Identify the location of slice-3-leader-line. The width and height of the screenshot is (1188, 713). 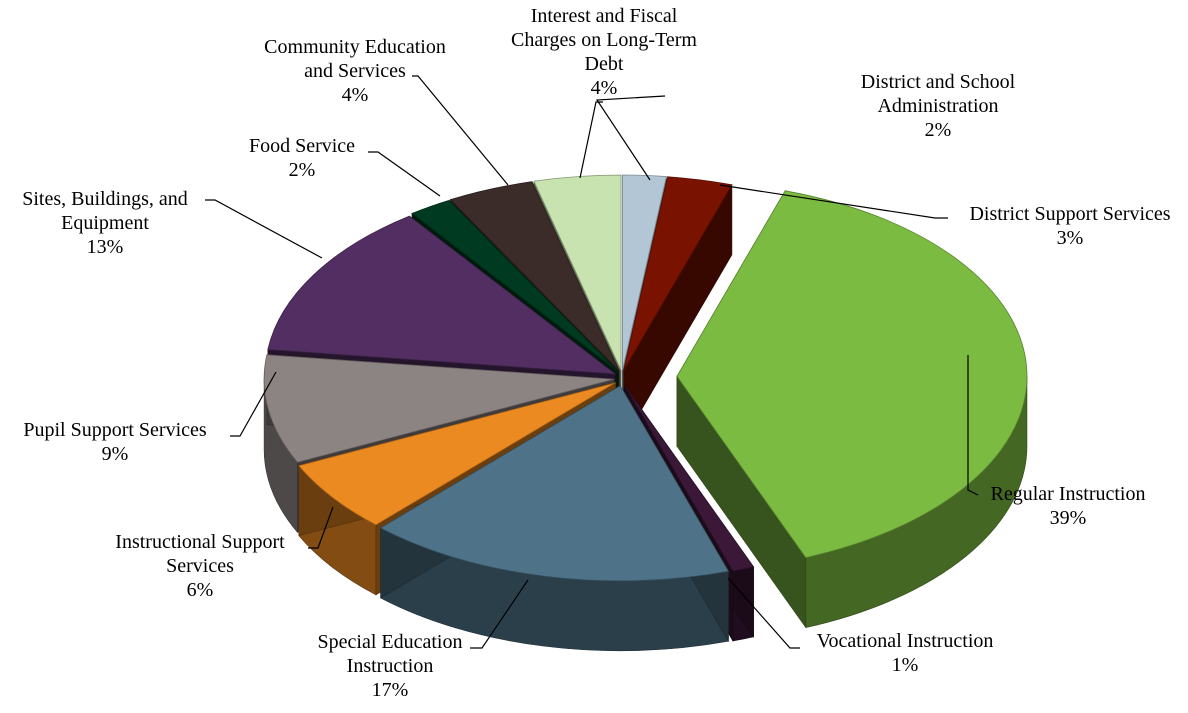
(763, 613).